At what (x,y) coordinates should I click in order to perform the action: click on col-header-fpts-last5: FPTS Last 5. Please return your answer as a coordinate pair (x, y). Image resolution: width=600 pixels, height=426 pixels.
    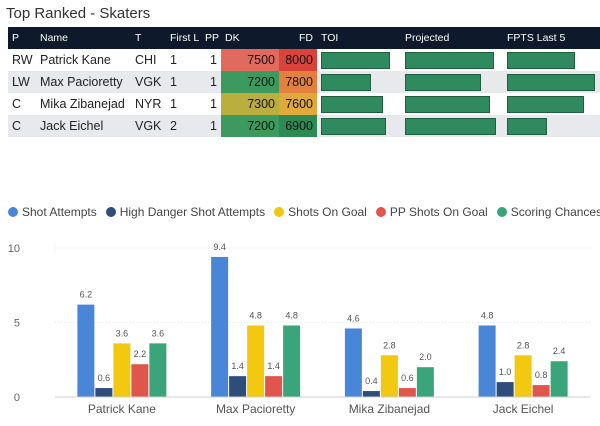
    Looking at the image, I should click on (551, 38).